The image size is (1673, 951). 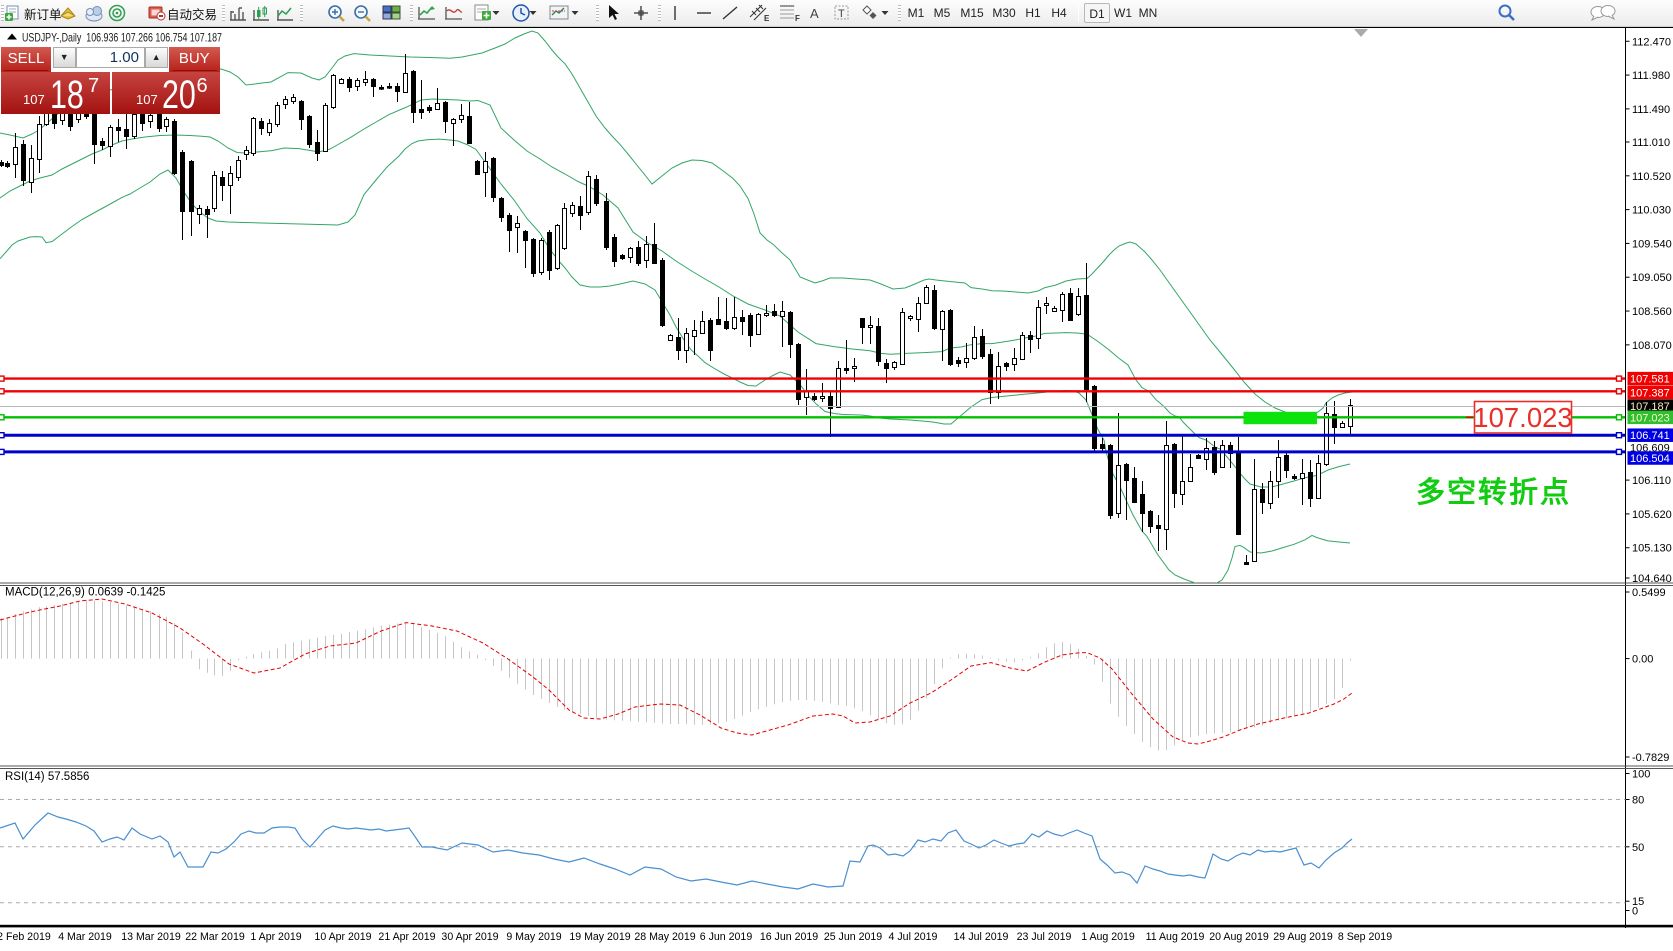 I want to click on svg-text: 30 Apr 2019, so click(x=469, y=937).